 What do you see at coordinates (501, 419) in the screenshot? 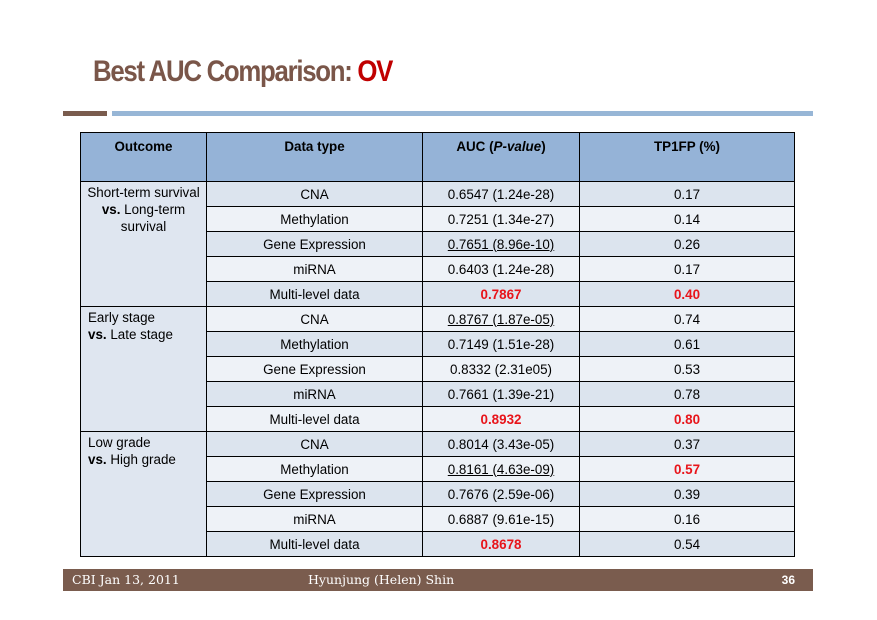
I see `auc-cell: 0.8932` at bounding box center [501, 419].